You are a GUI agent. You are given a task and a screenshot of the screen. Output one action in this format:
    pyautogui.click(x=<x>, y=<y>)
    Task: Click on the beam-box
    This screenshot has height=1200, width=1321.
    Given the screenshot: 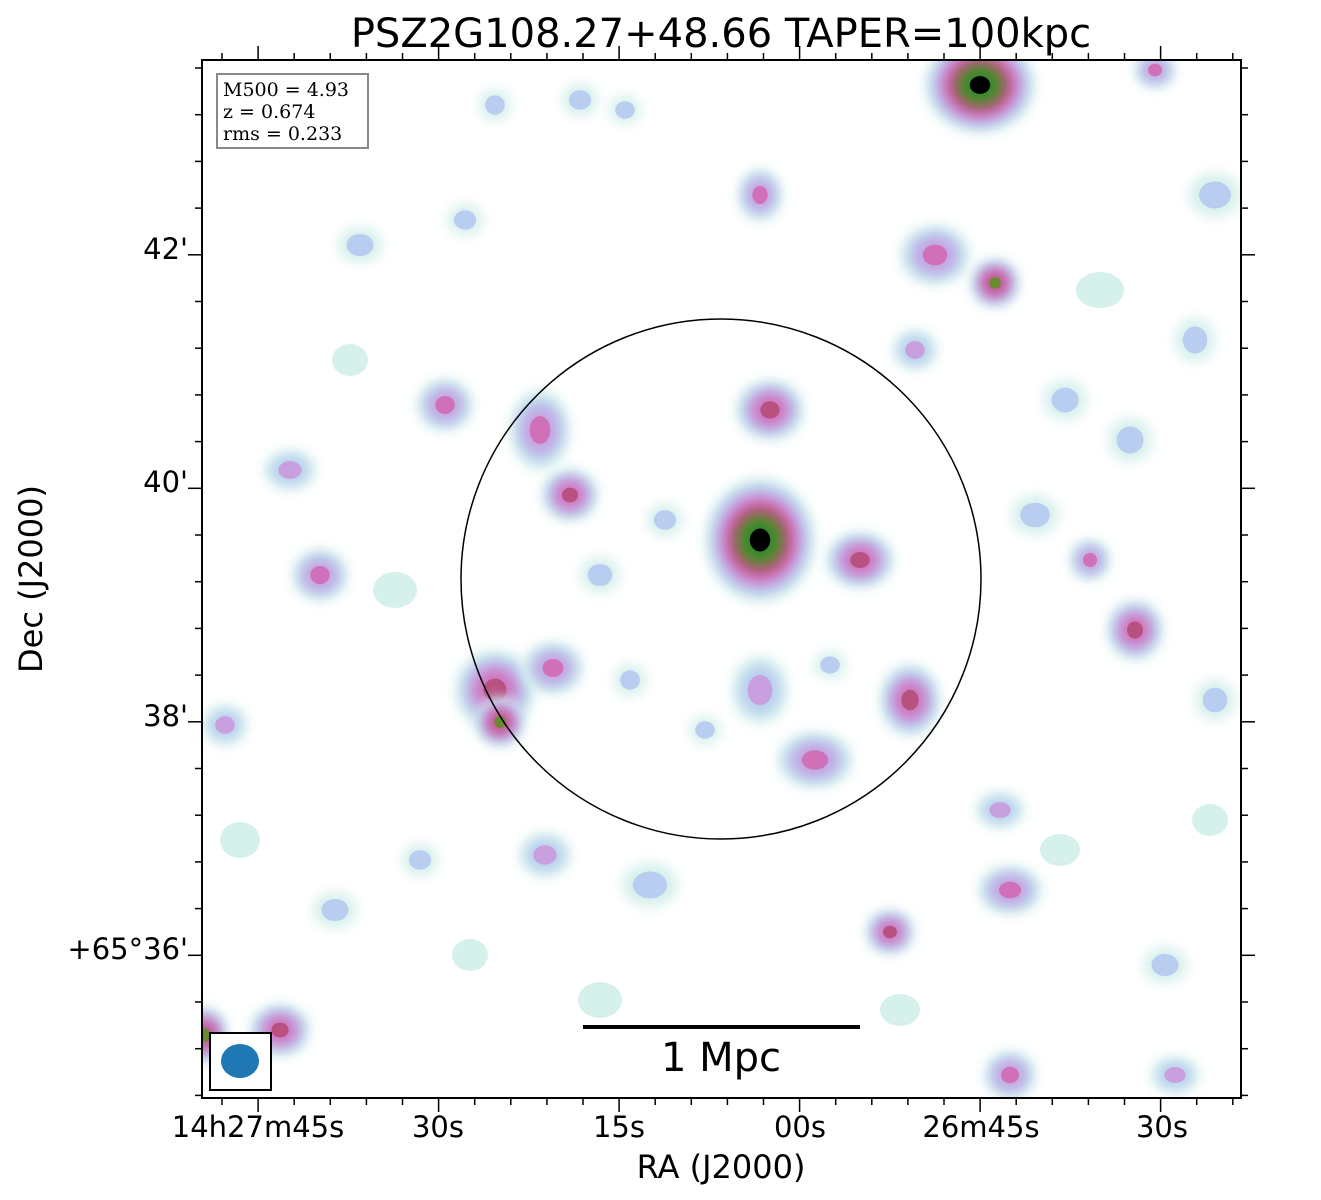 What is the action you would take?
    pyautogui.click(x=240, y=1061)
    